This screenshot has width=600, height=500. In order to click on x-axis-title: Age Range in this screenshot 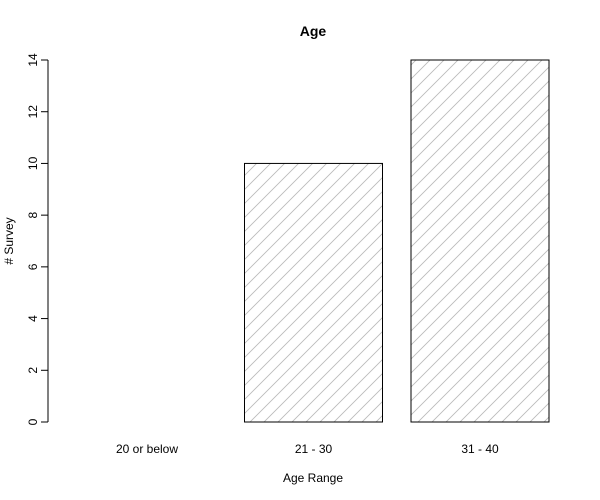, I will do `click(313, 478)`.